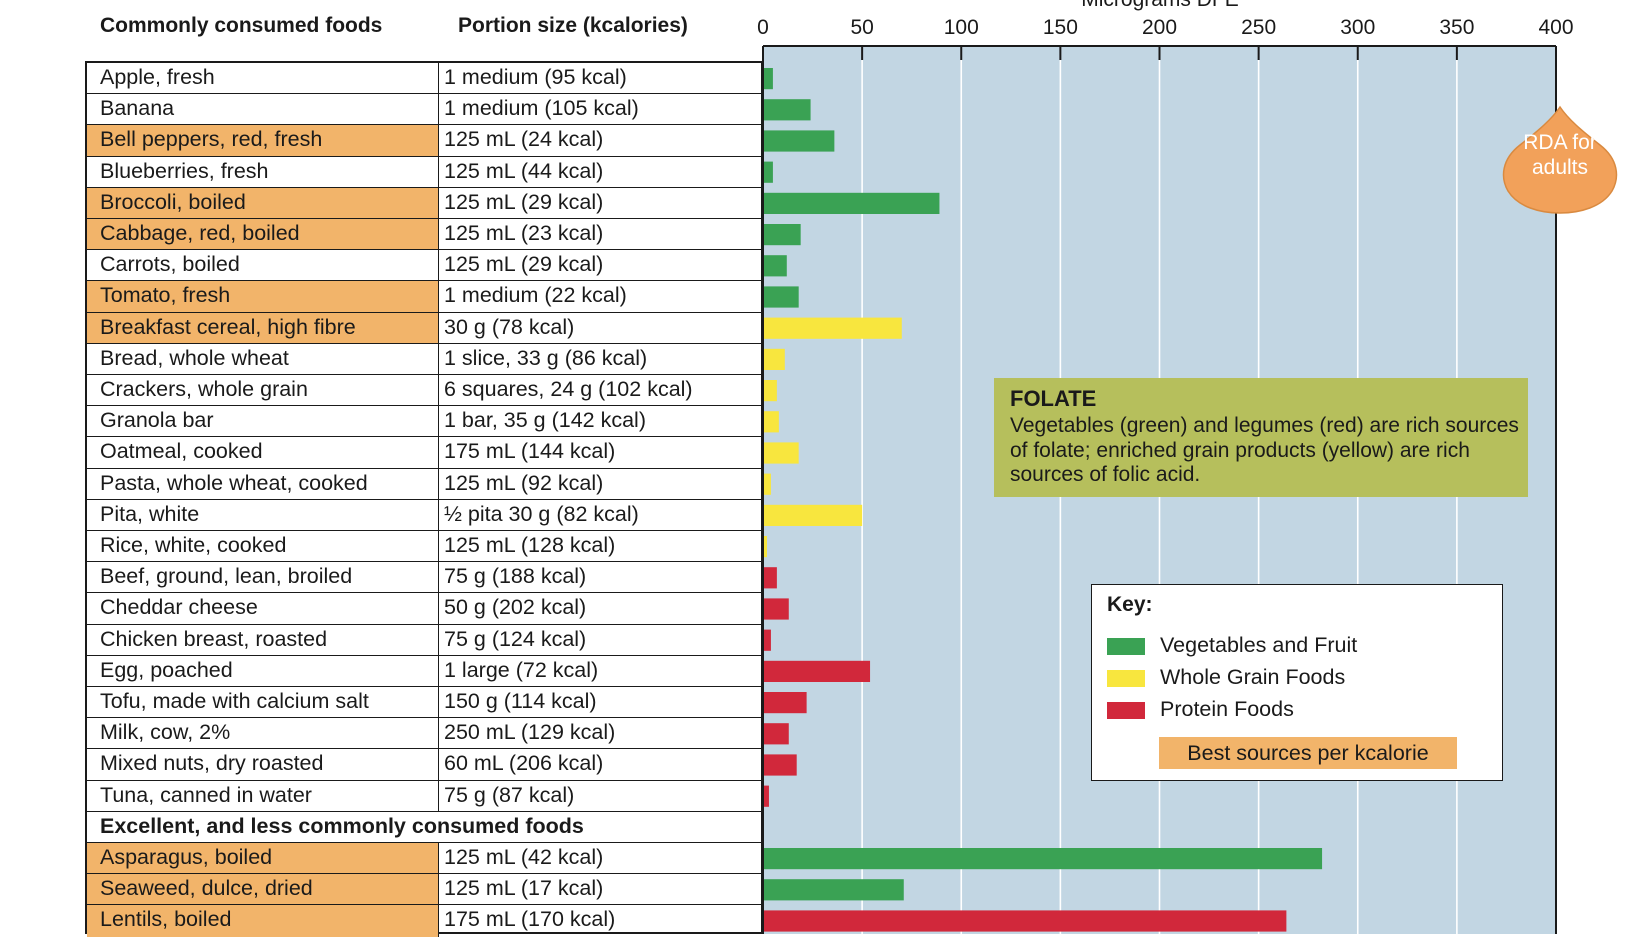 This screenshot has width=1627, height=944. What do you see at coordinates (263, 234) in the screenshot?
I see `food-name: Cabbage, red, boiled` at bounding box center [263, 234].